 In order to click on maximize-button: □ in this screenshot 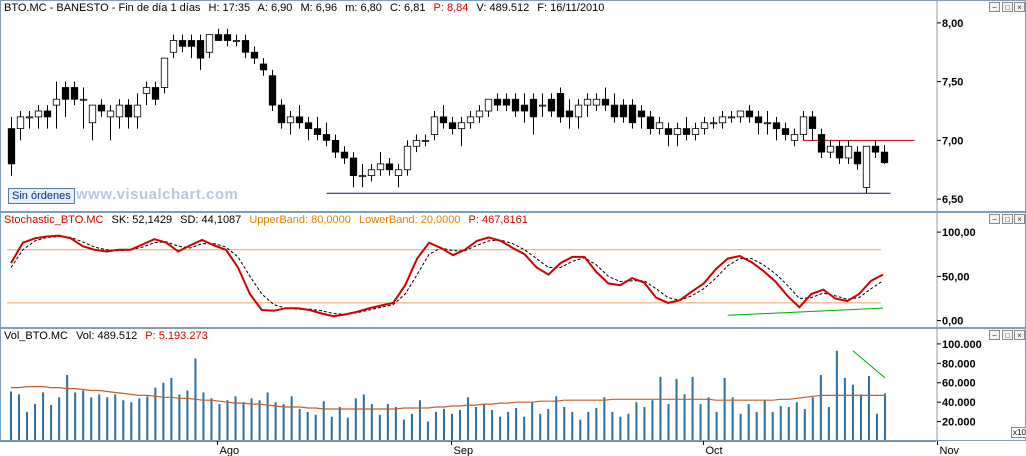, I will do `click(1007, 7)`.